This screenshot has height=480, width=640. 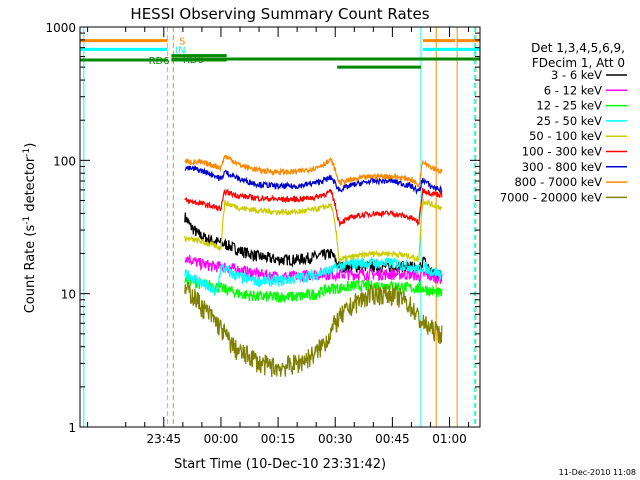 I want to click on legend-entry-label: 12 - 25 keV, so click(x=569, y=106).